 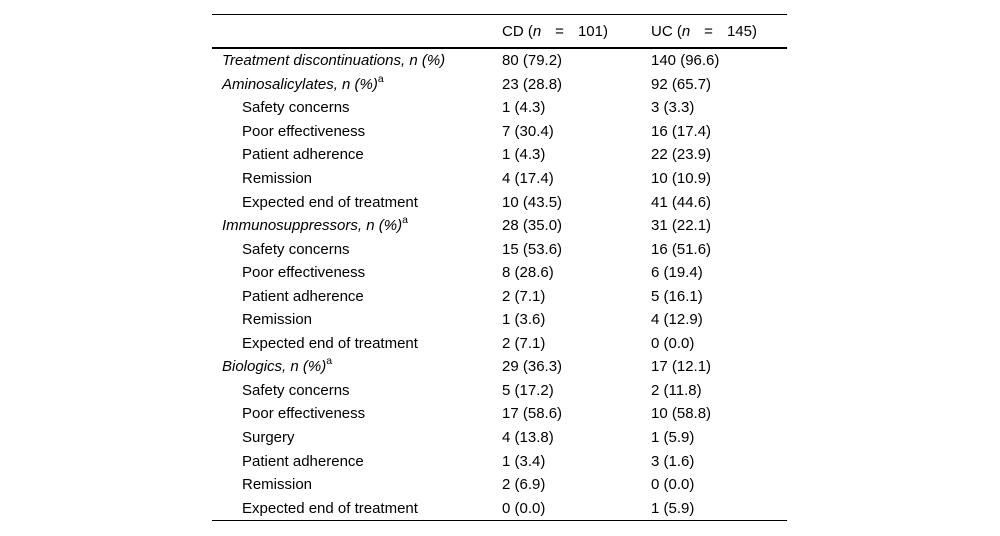 What do you see at coordinates (528, 131) in the screenshot?
I see `cd-value: 7 (30.4)` at bounding box center [528, 131].